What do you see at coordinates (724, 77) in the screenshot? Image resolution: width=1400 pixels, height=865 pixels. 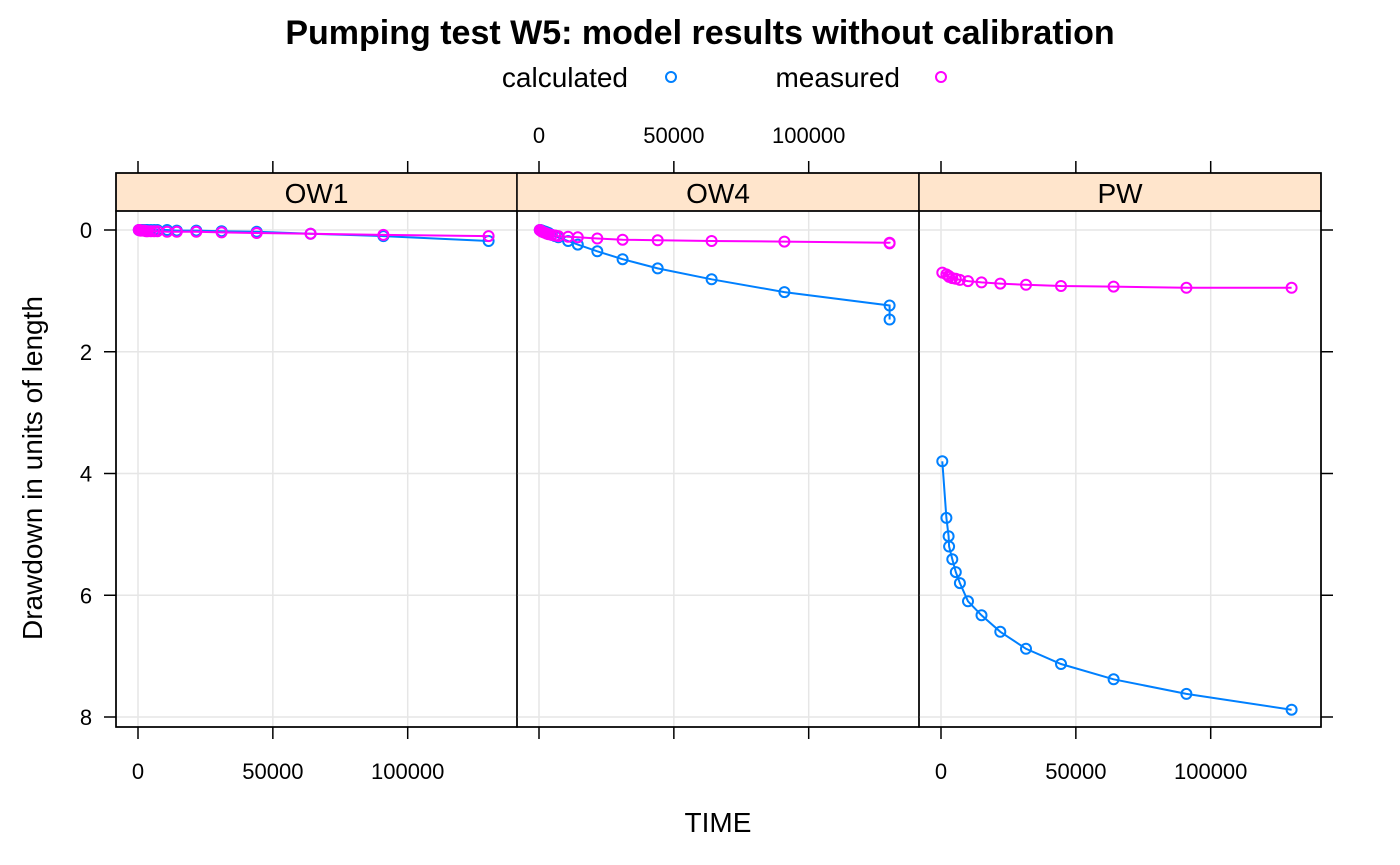 I see `legend: calculated measured` at bounding box center [724, 77].